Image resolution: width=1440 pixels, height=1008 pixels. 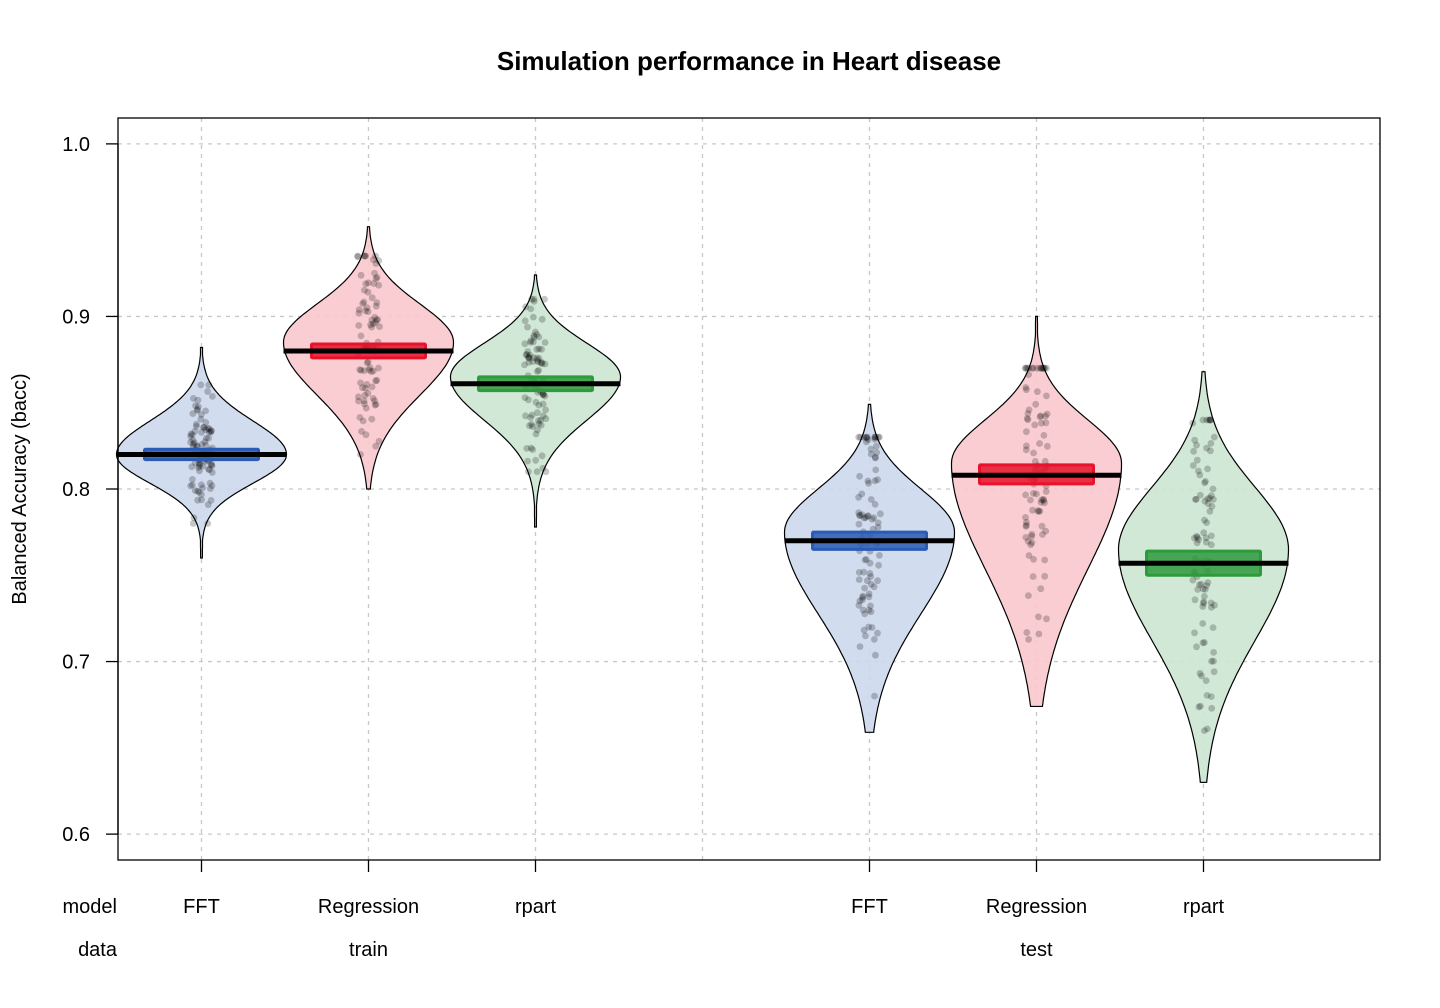 What do you see at coordinates (869, 907) in the screenshot?
I see `x-tick-label-model: FFT` at bounding box center [869, 907].